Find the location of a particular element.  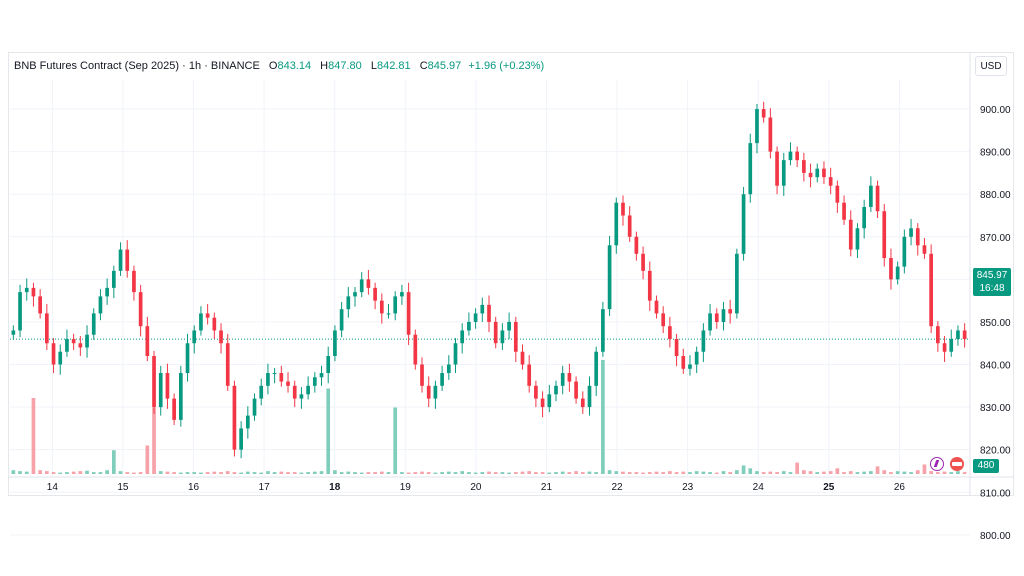

high-label: H is located at coordinates (324, 66).